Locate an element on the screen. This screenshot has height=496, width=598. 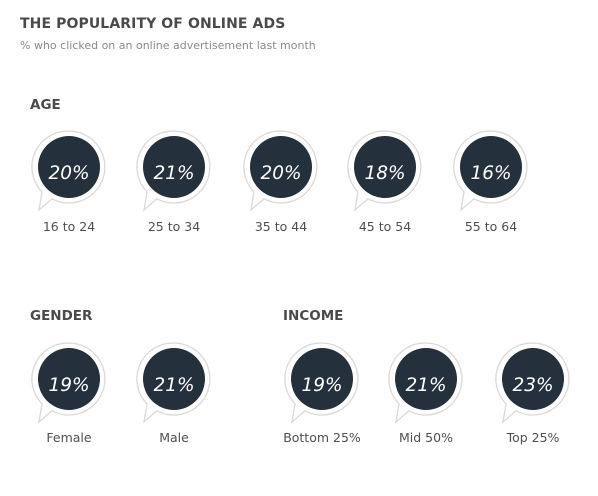
value-label: 16% is located at coordinates (491, 173).